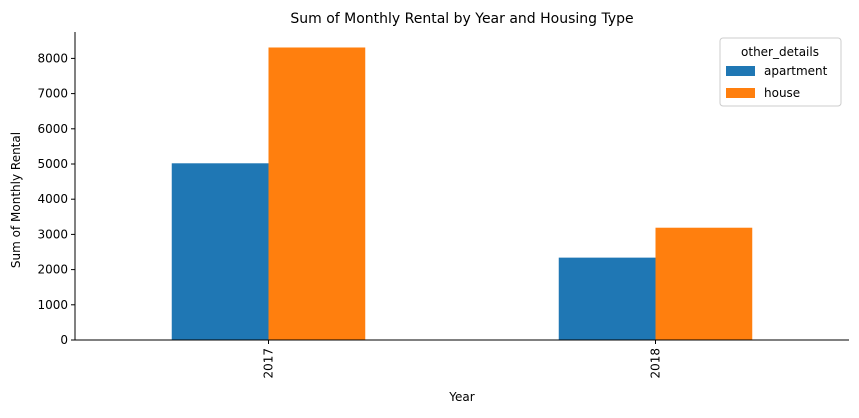 This screenshot has width=859, height=418. I want to click on y-tick-label: 2000, so click(52, 270).